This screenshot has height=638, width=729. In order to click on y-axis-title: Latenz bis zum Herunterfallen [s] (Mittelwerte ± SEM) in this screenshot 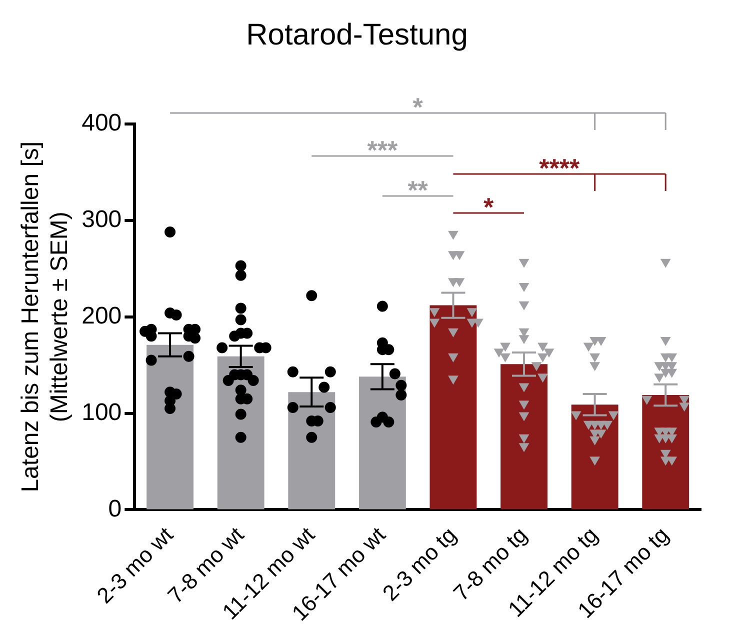, I will do `click(45, 316)`.